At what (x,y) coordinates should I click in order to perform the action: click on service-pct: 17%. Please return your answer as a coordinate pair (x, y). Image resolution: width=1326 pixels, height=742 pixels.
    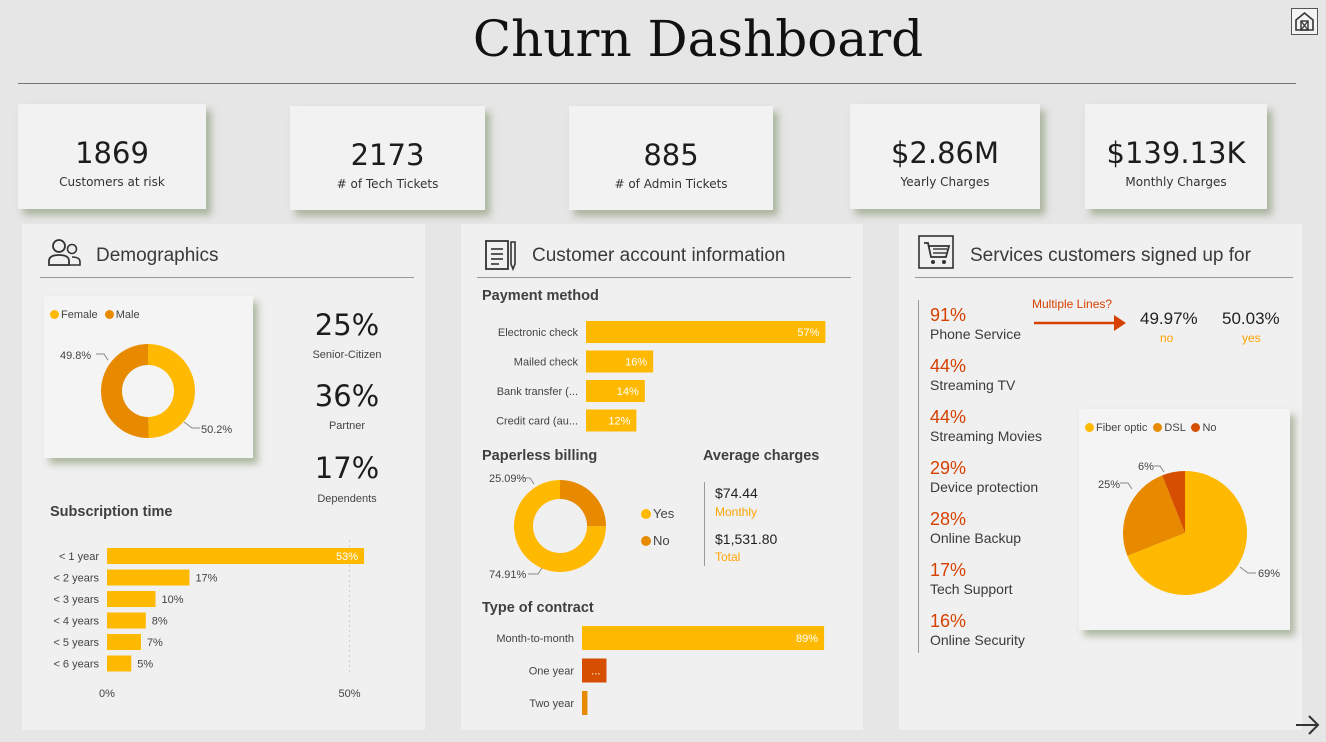
    Looking at the image, I should click on (948, 570).